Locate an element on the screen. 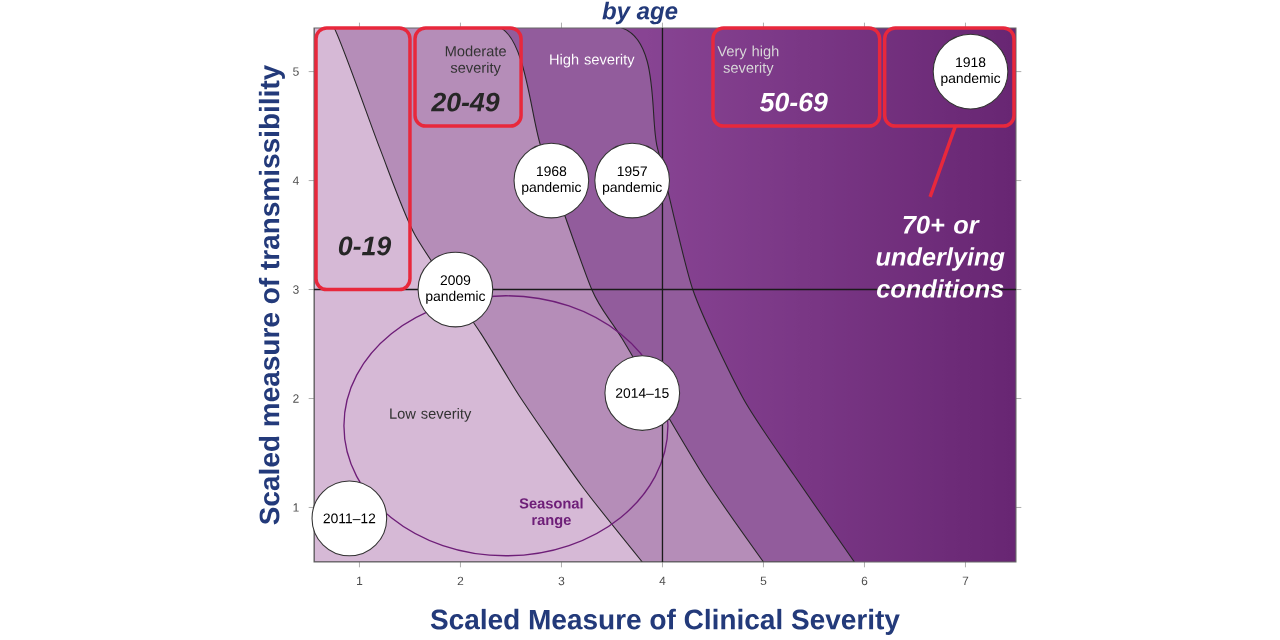 The image size is (1280, 640). annotation: 0-19 is located at coordinates (365, 246).